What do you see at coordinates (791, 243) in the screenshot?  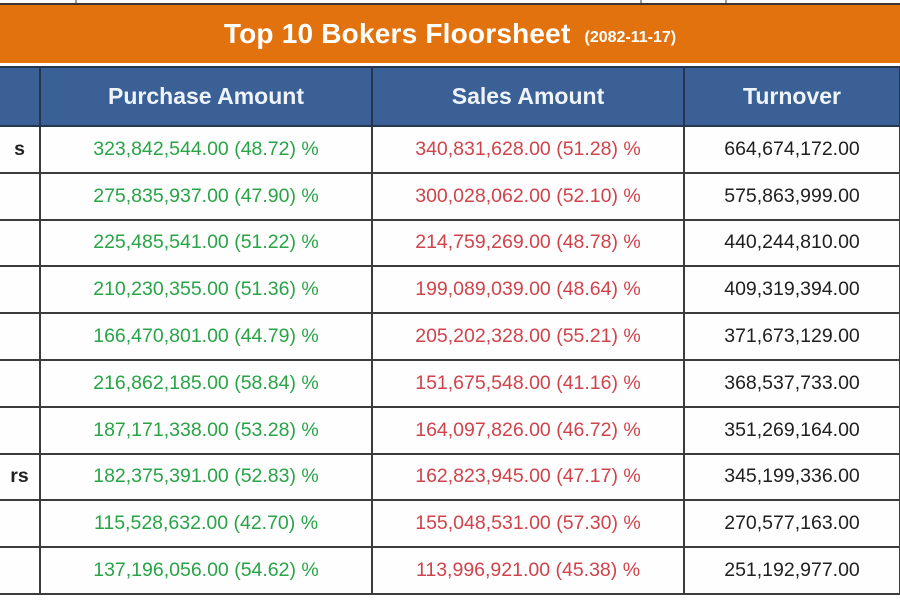 I see `turnover-cell: 440,244,810.00` at bounding box center [791, 243].